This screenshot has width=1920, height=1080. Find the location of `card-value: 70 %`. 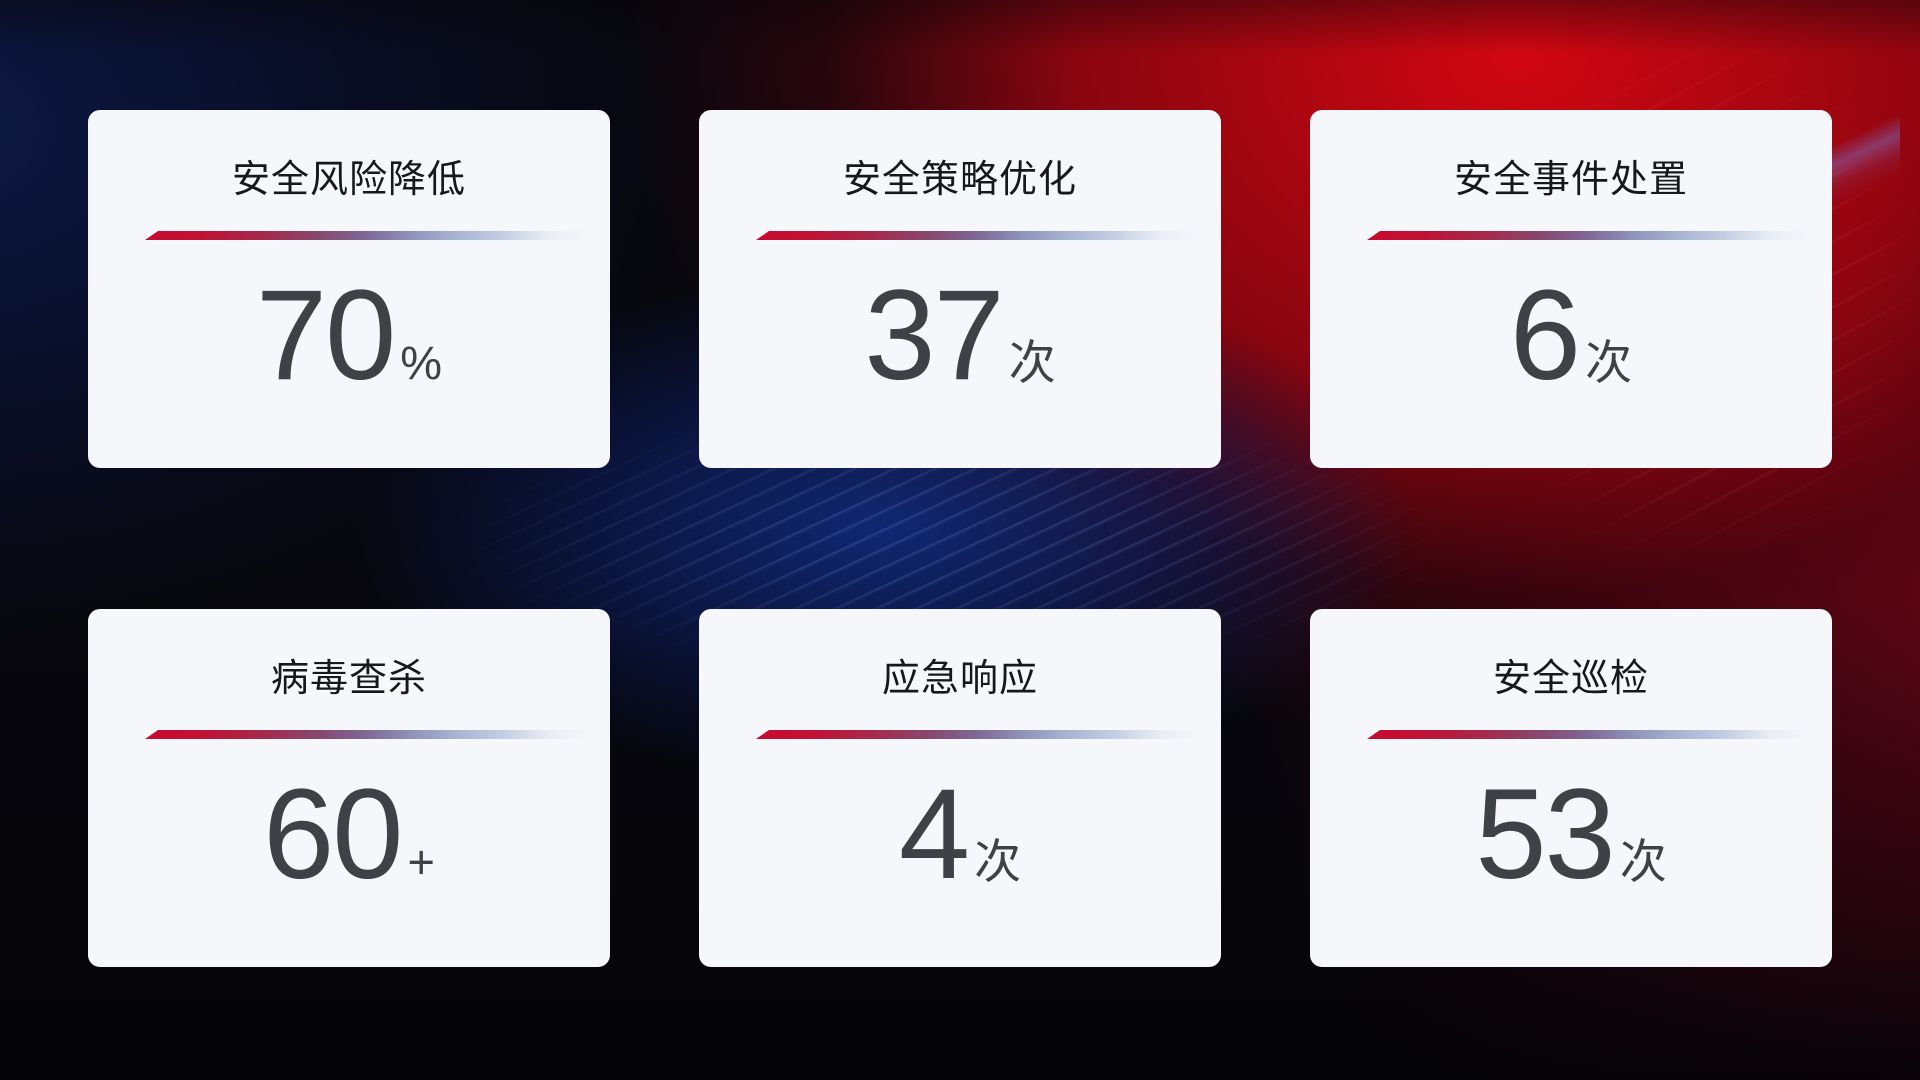

card-value: 70 % is located at coordinates (349, 336).